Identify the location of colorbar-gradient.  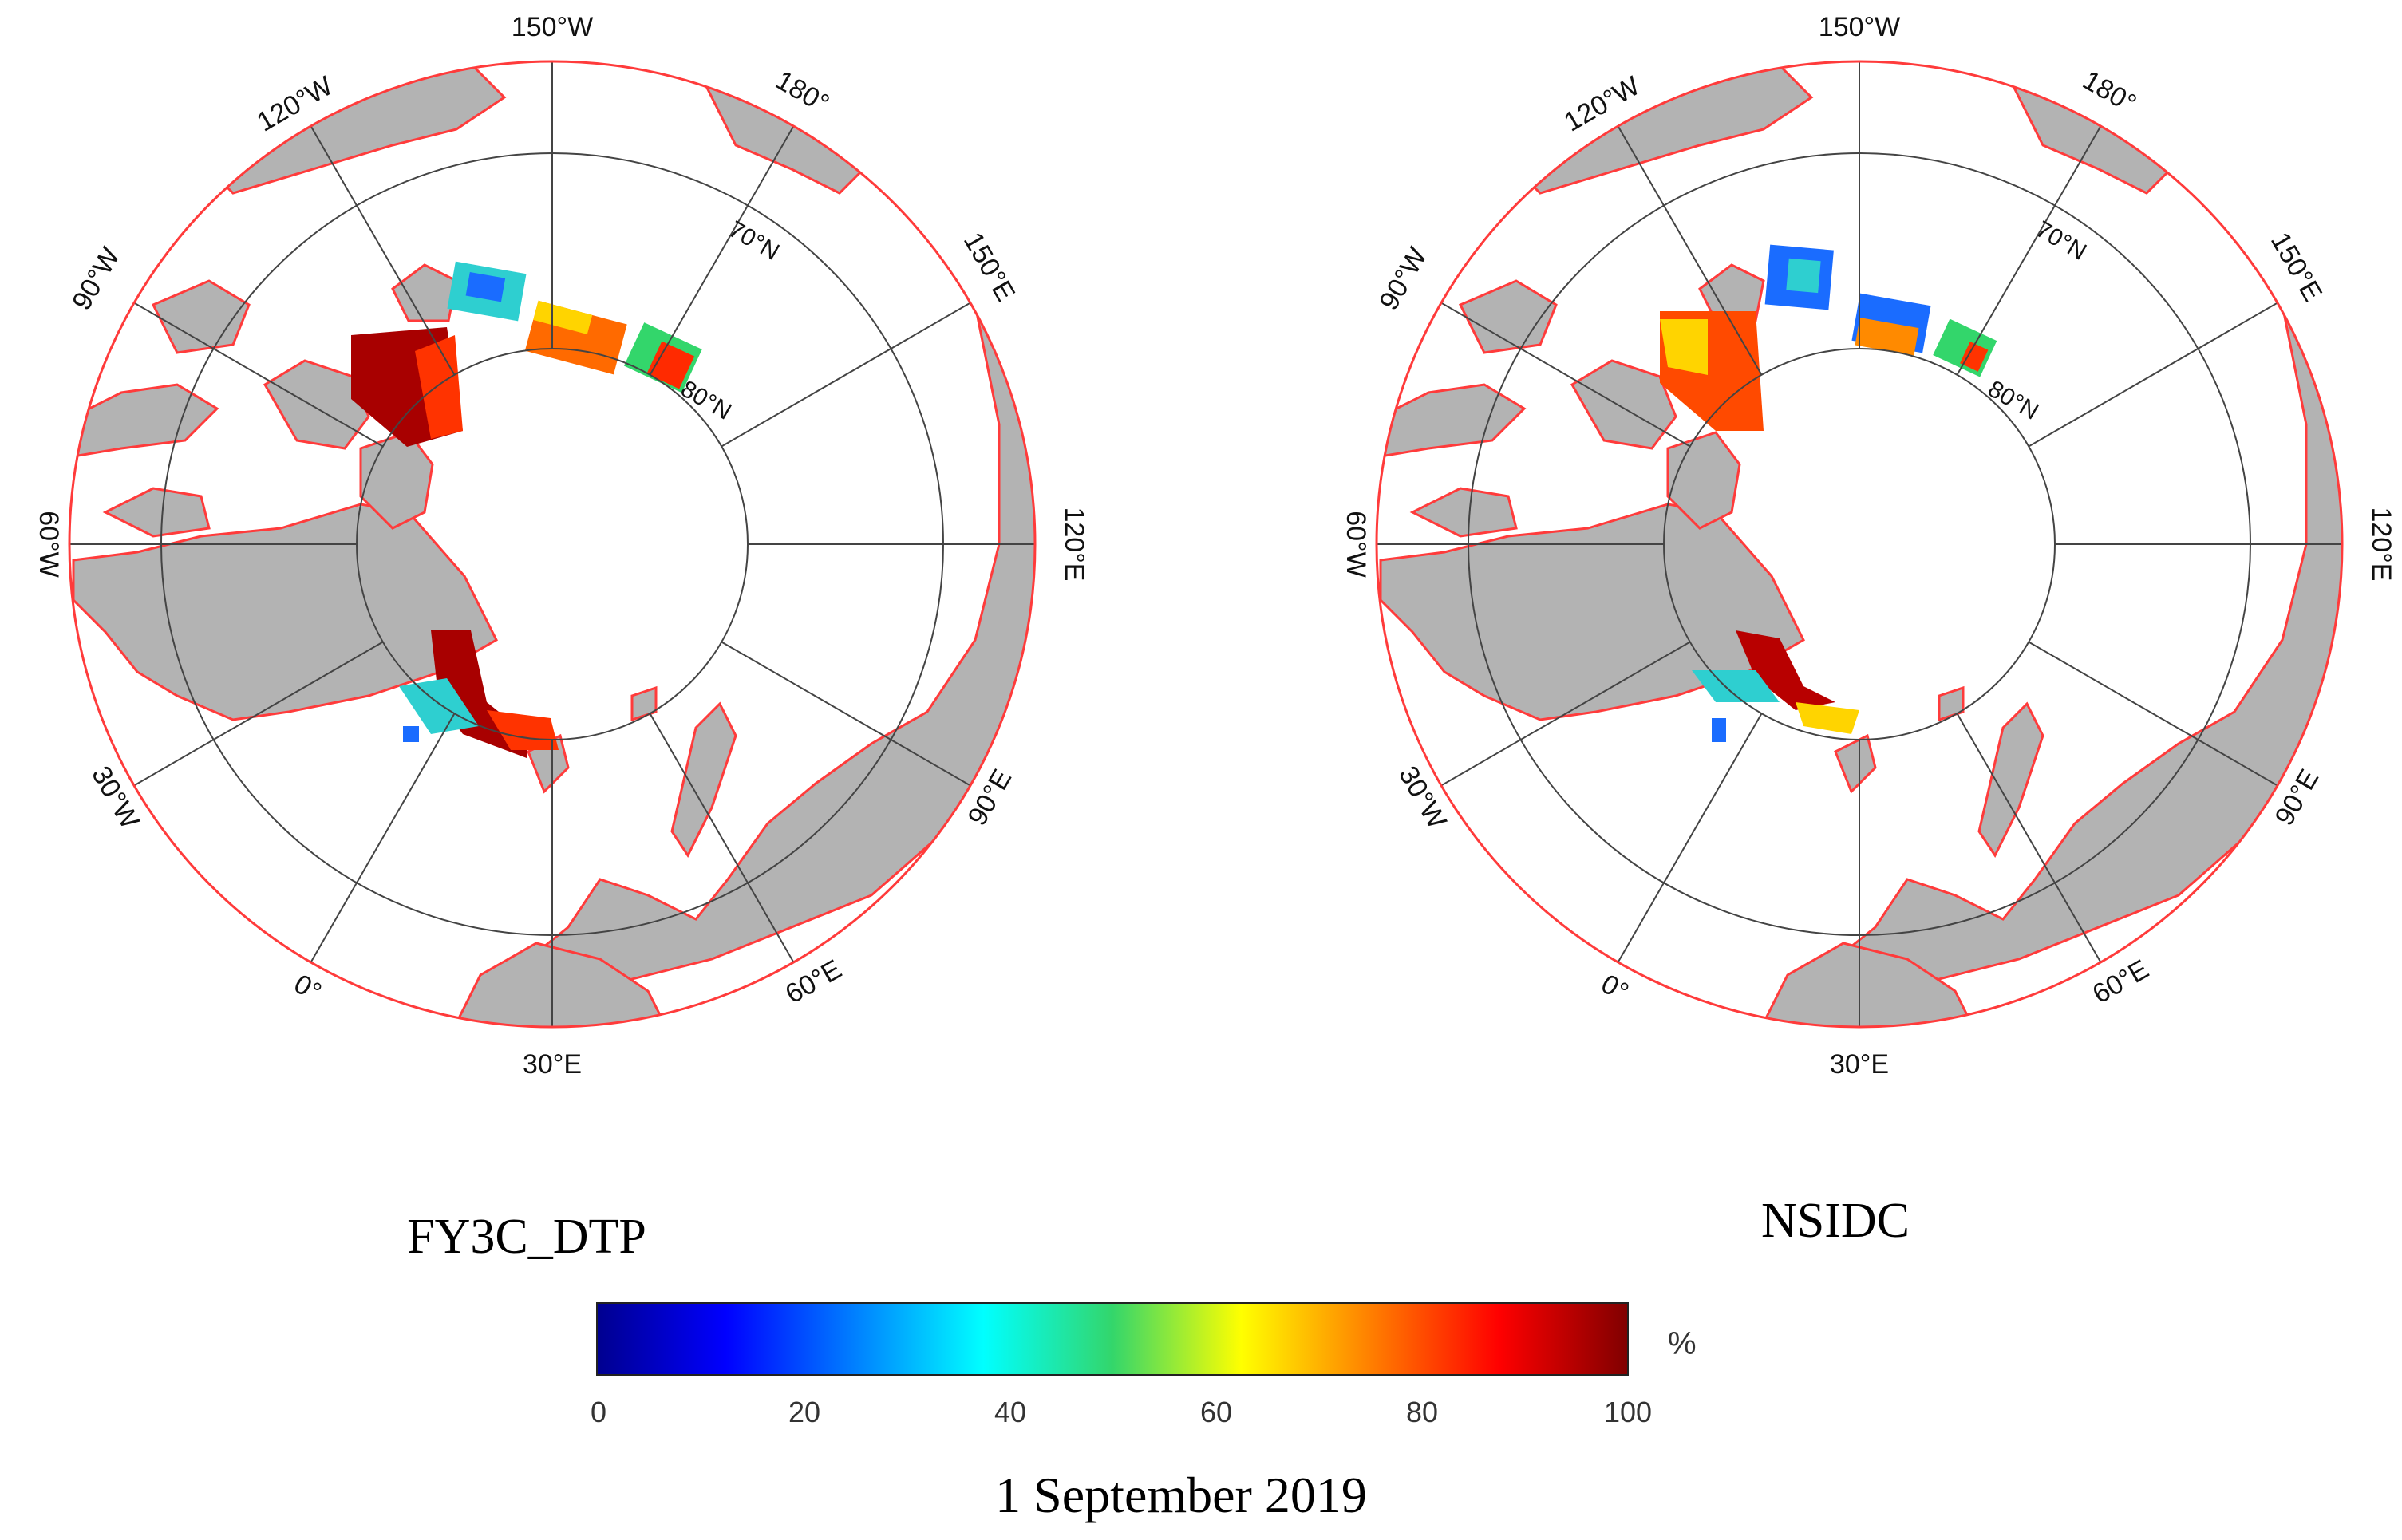
(1112, 1339).